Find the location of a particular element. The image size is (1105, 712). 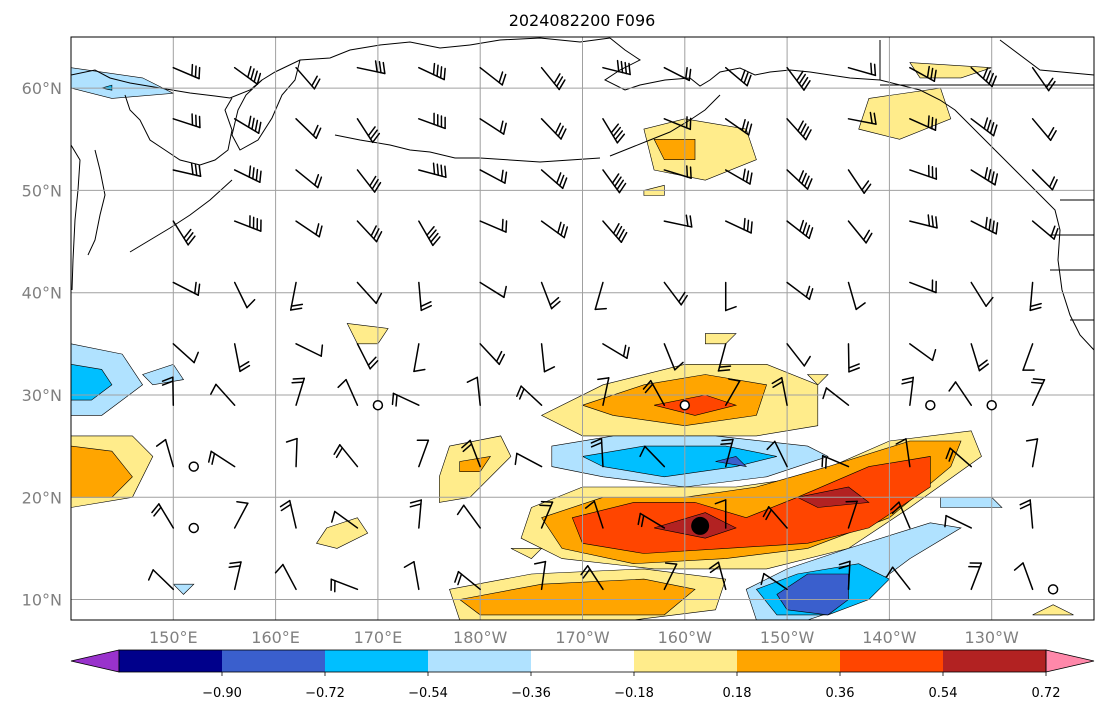

colorbar-tick-label: 0.36 is located at coordinates (840, 693).